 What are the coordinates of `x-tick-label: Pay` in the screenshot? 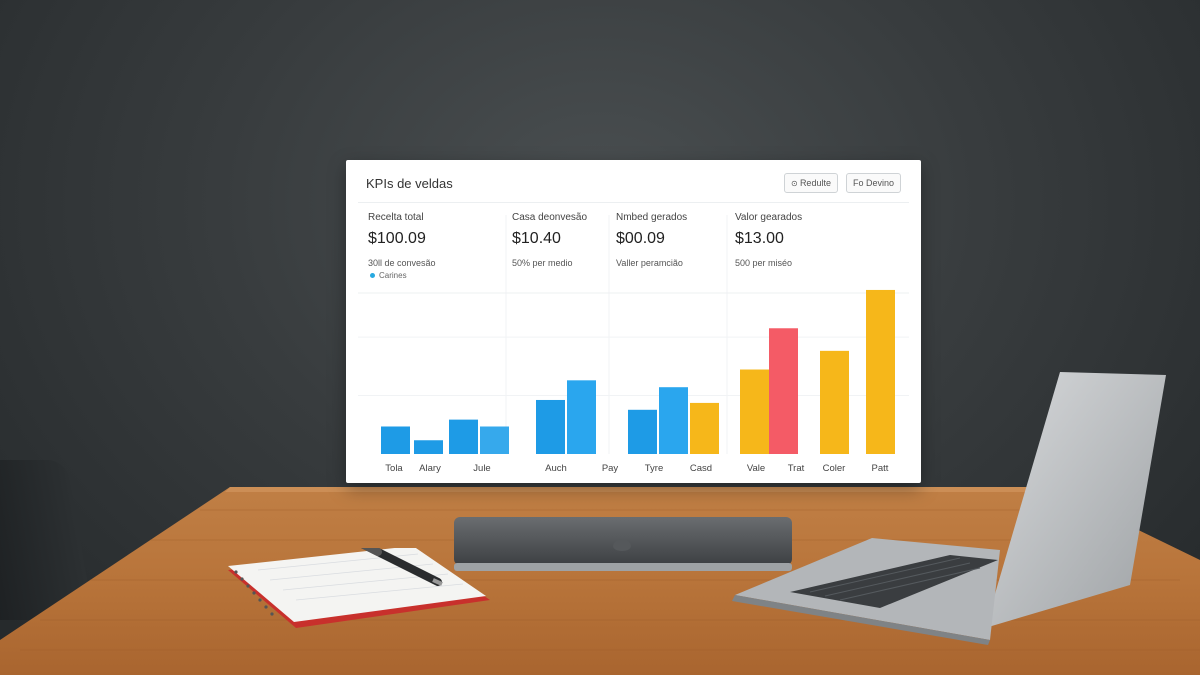 It's located at (610, 468).